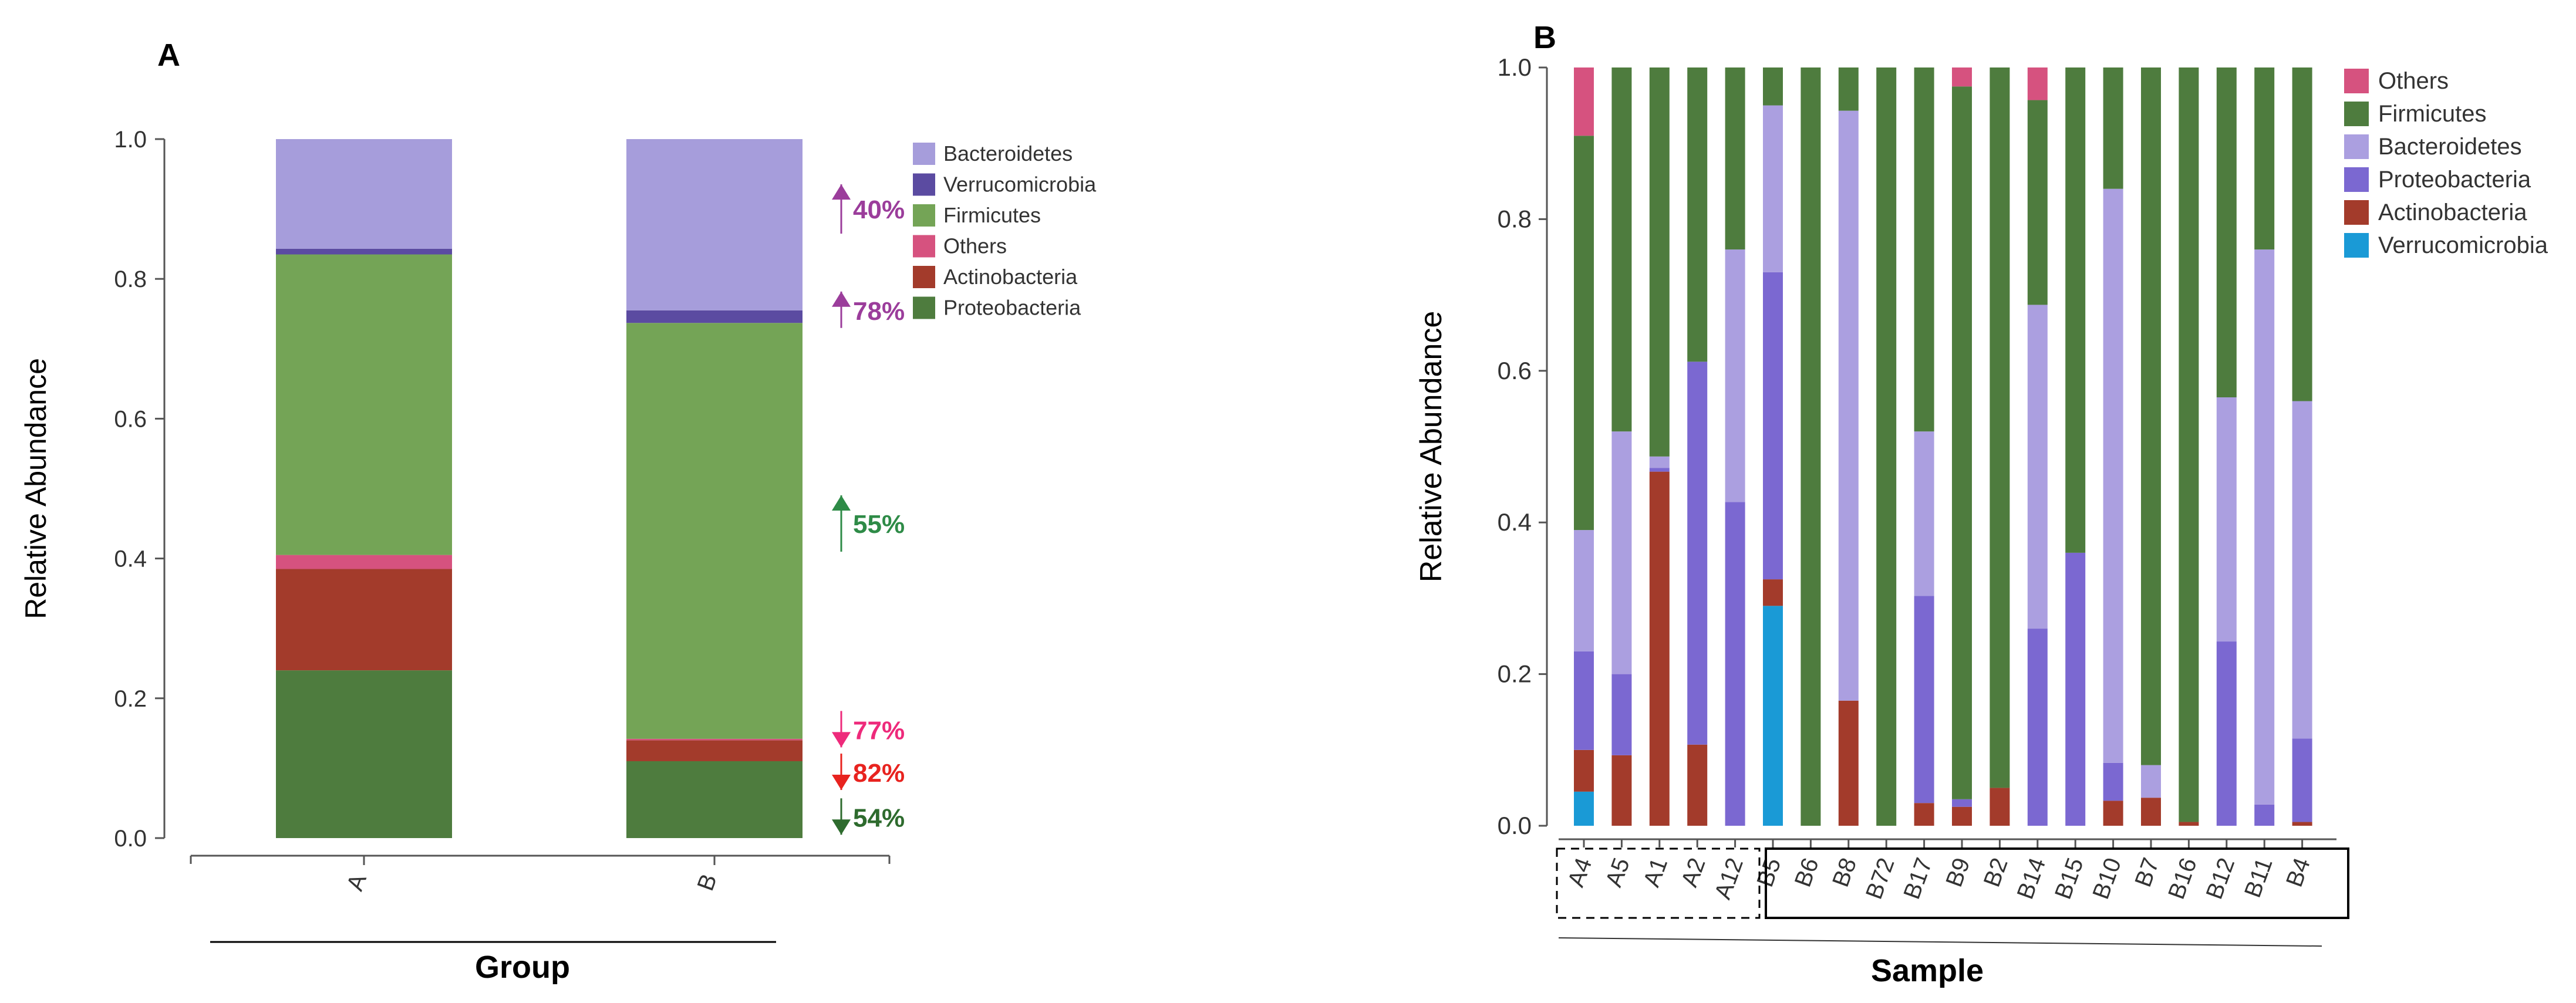 The width and height of the screenshot is (2576, 1003). Describe the element at coordinates (2220, 879) in the screenshot. I see `x-tick-label-b12: B12` at that location.